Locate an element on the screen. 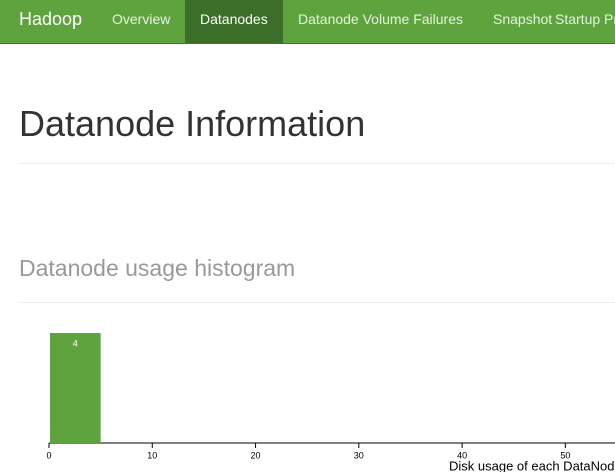  bar-label: 4 is located at coordinates (75, 343).